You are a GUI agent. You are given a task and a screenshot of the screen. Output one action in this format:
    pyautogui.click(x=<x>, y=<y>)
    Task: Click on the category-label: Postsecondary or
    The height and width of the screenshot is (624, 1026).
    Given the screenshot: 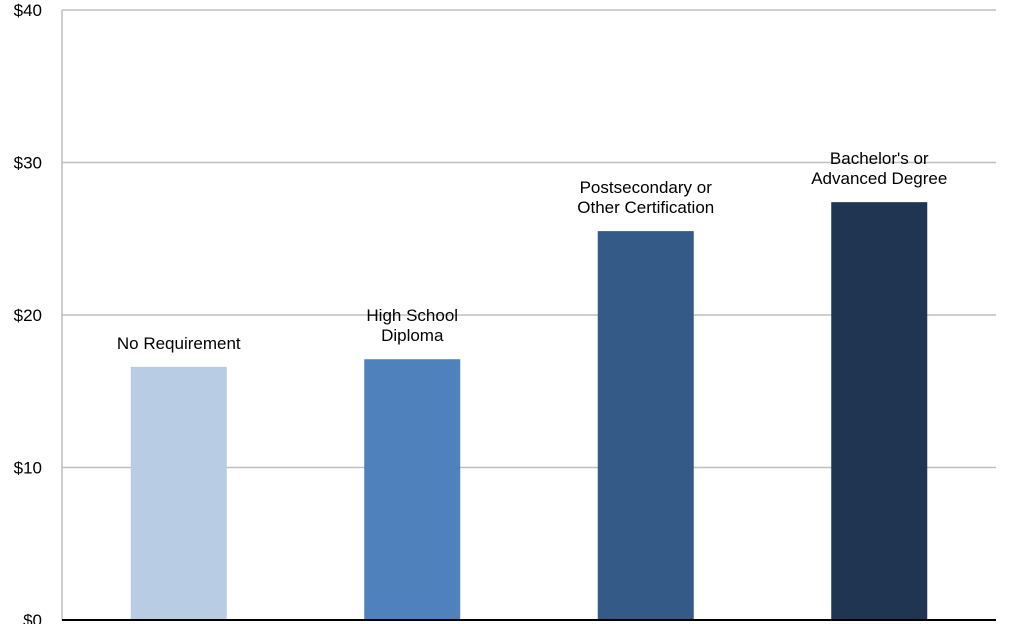 What is the action you would take?
    pyautogui.click(x=646, y=187)
    